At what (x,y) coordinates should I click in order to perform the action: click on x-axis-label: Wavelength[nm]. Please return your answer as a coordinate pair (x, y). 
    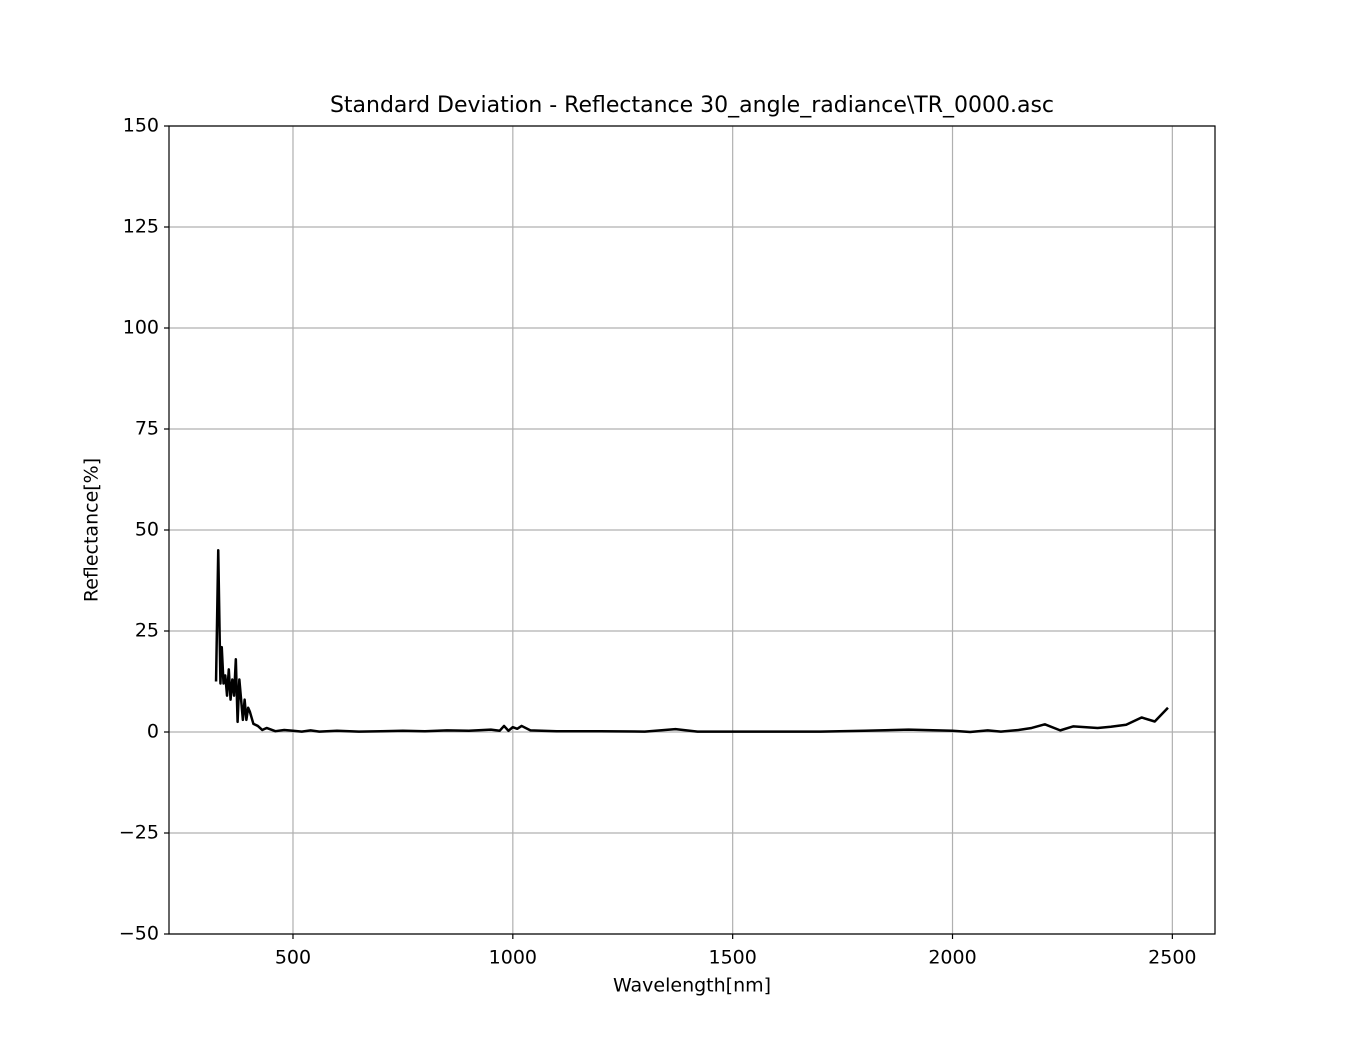
    Looking at the image, I should click on (692, 986).